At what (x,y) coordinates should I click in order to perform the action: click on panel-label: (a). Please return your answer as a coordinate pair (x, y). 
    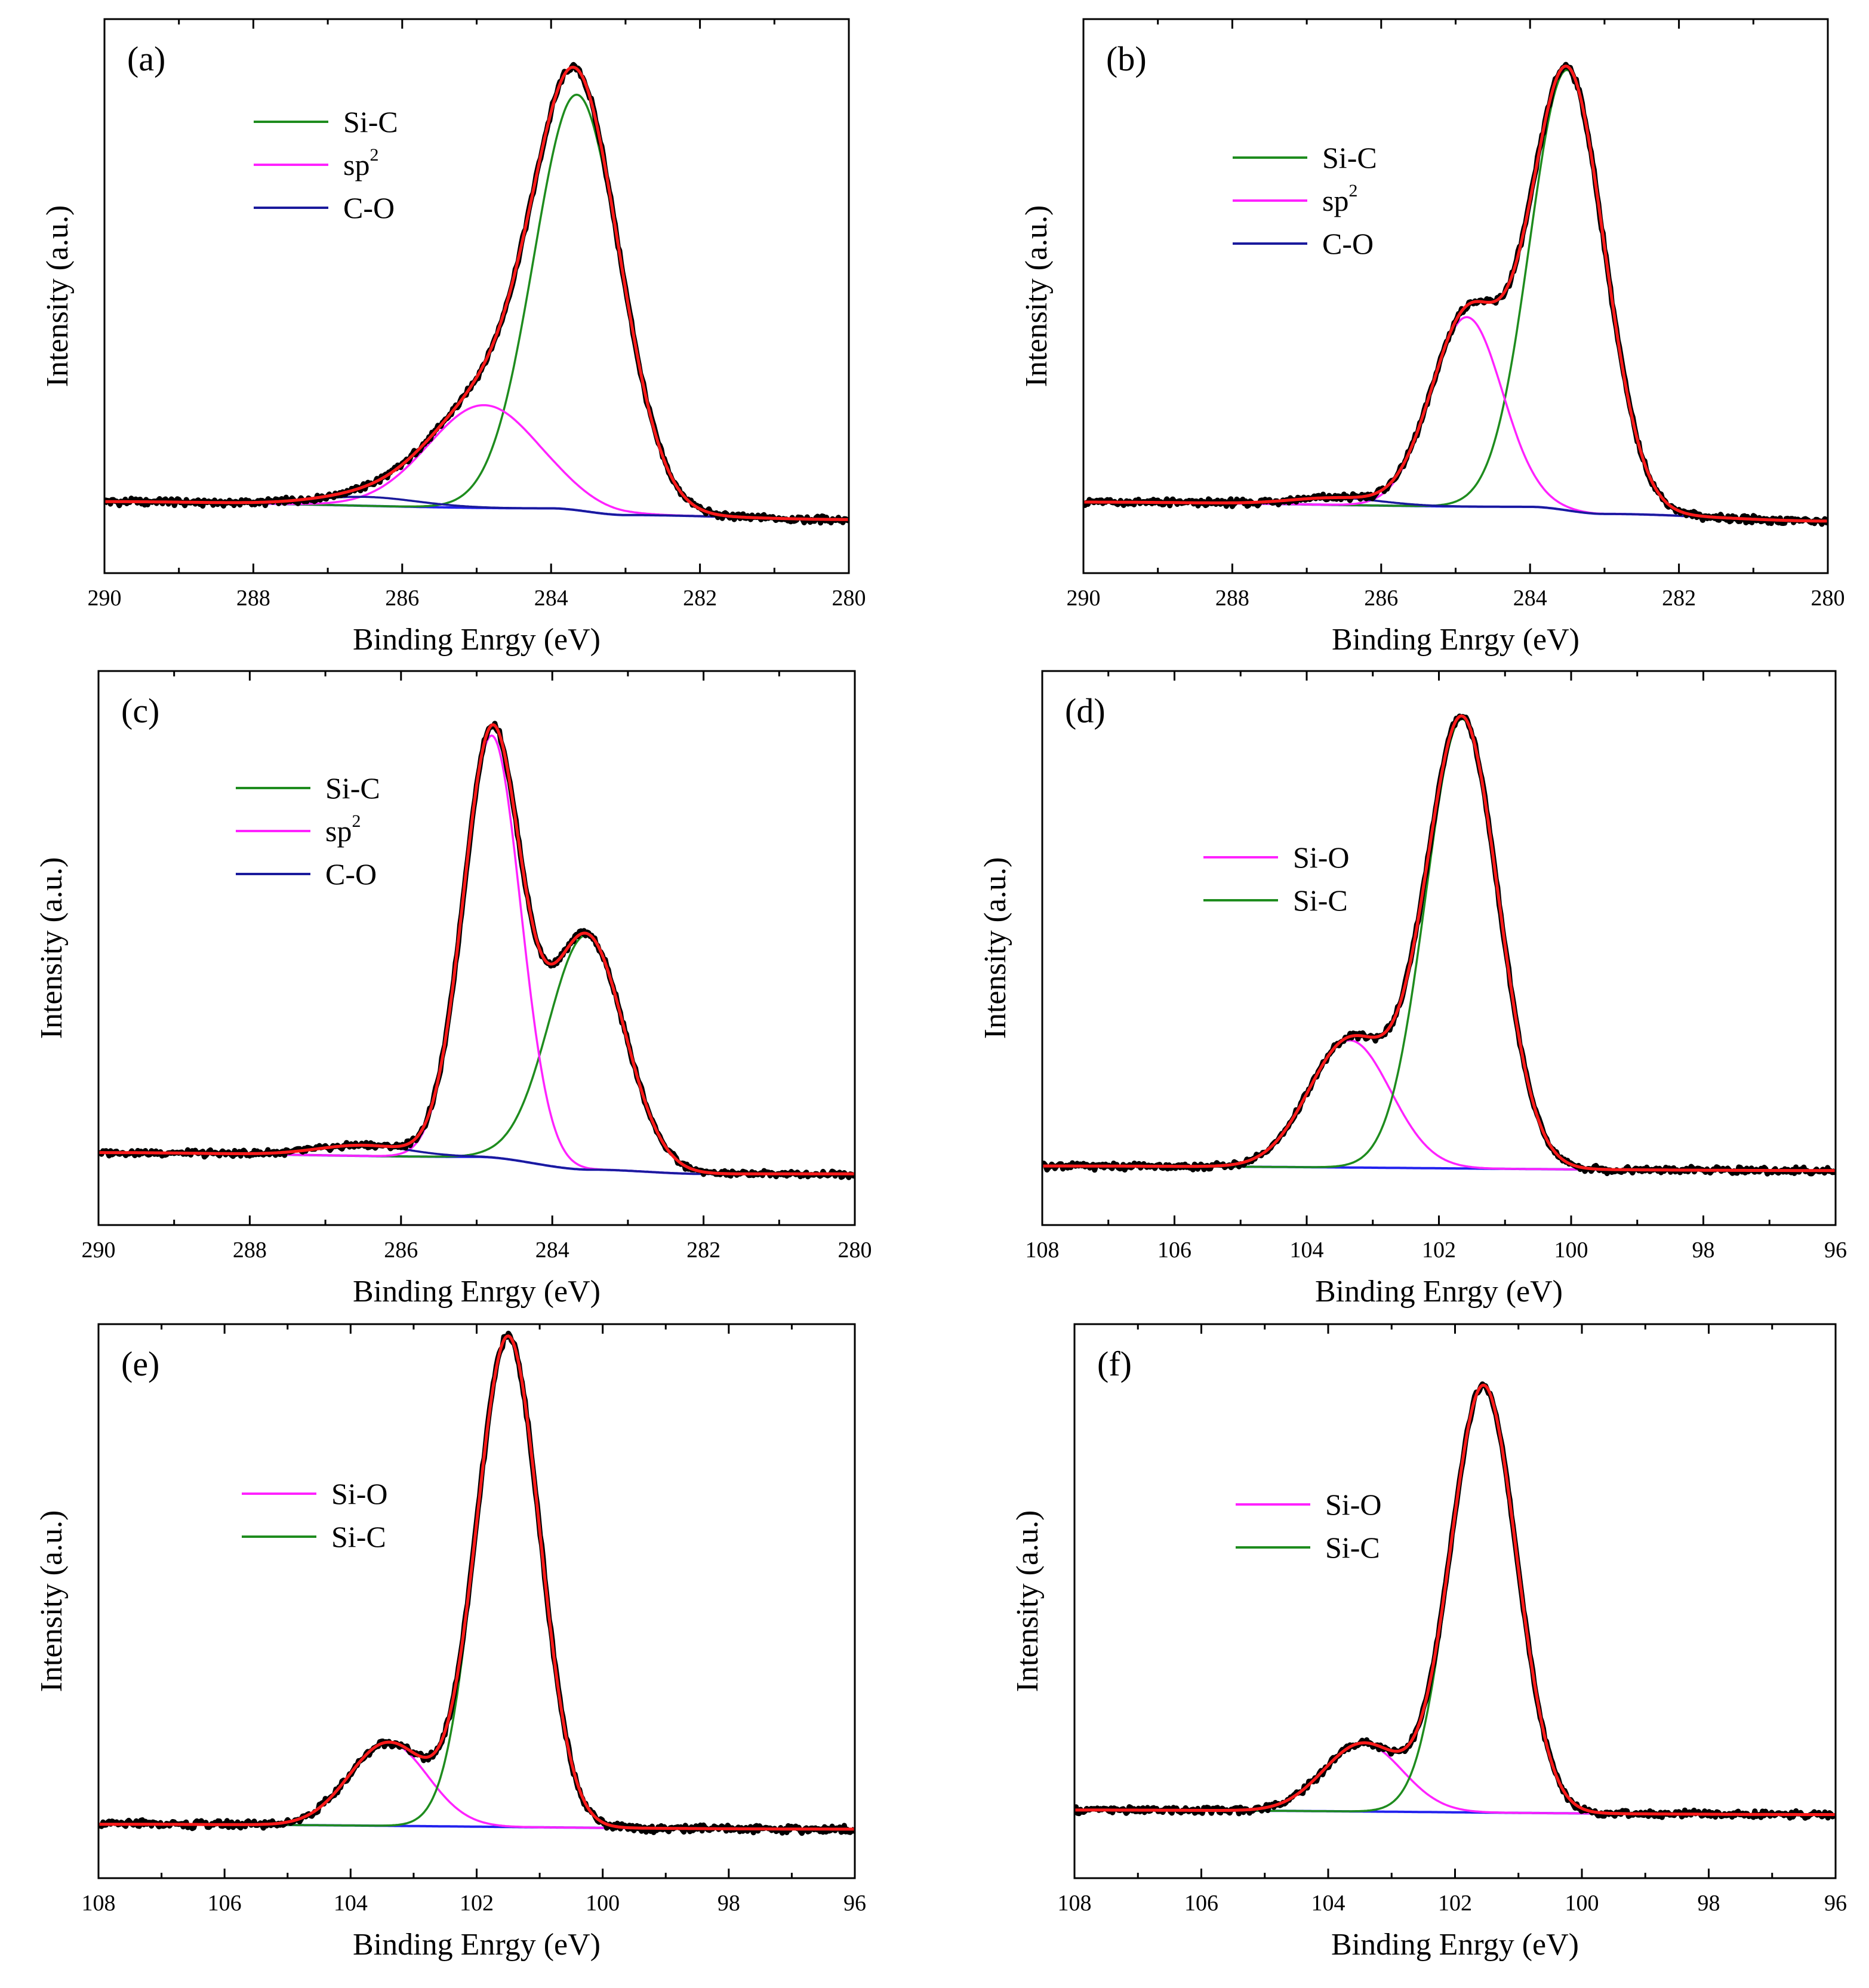
    Looking at the image, I should click on (146, 58).